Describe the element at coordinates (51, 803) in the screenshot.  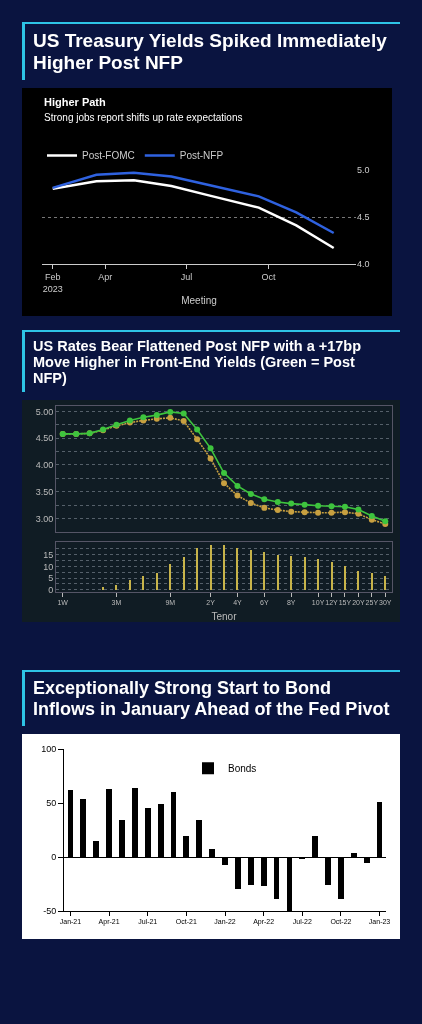
I see `y-tick-label: 50` at that location.